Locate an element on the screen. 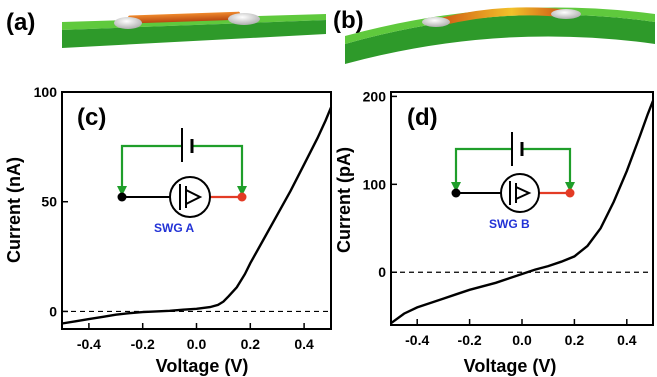  x-tick-label-c: 0.4 is located at coordinates (304, 344).